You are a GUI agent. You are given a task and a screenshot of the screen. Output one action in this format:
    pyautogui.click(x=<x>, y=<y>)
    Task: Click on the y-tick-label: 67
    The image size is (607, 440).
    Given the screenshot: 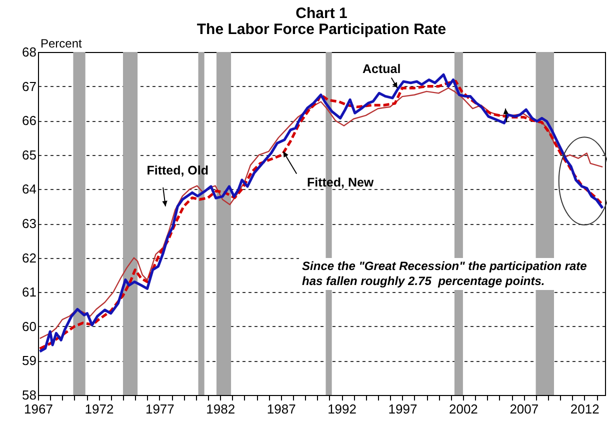 What is the action you would take?
    pyautogui.click(x=29, y=86)
    